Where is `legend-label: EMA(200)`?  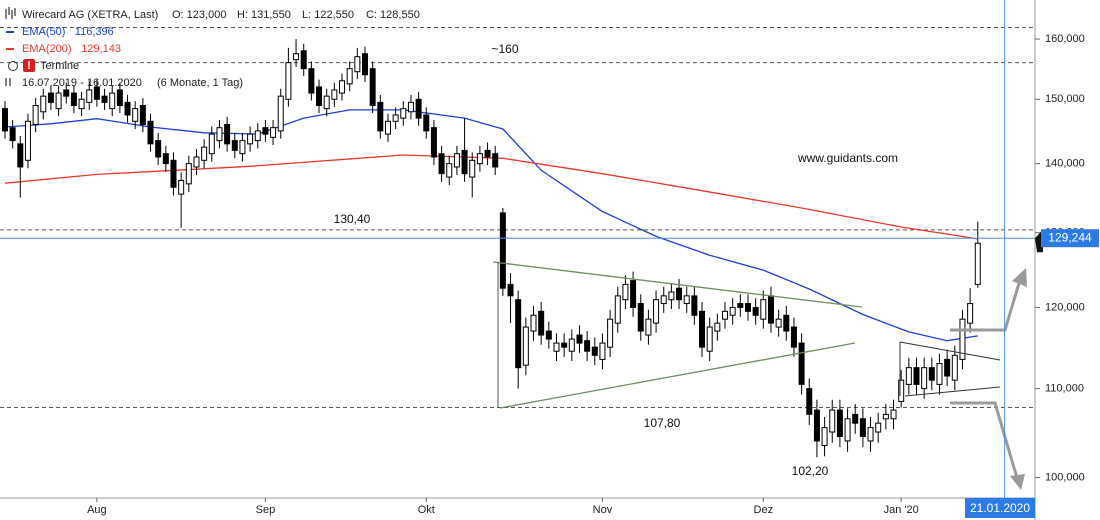
legend-label: EMA(200) is located at coordinates (47, 49).